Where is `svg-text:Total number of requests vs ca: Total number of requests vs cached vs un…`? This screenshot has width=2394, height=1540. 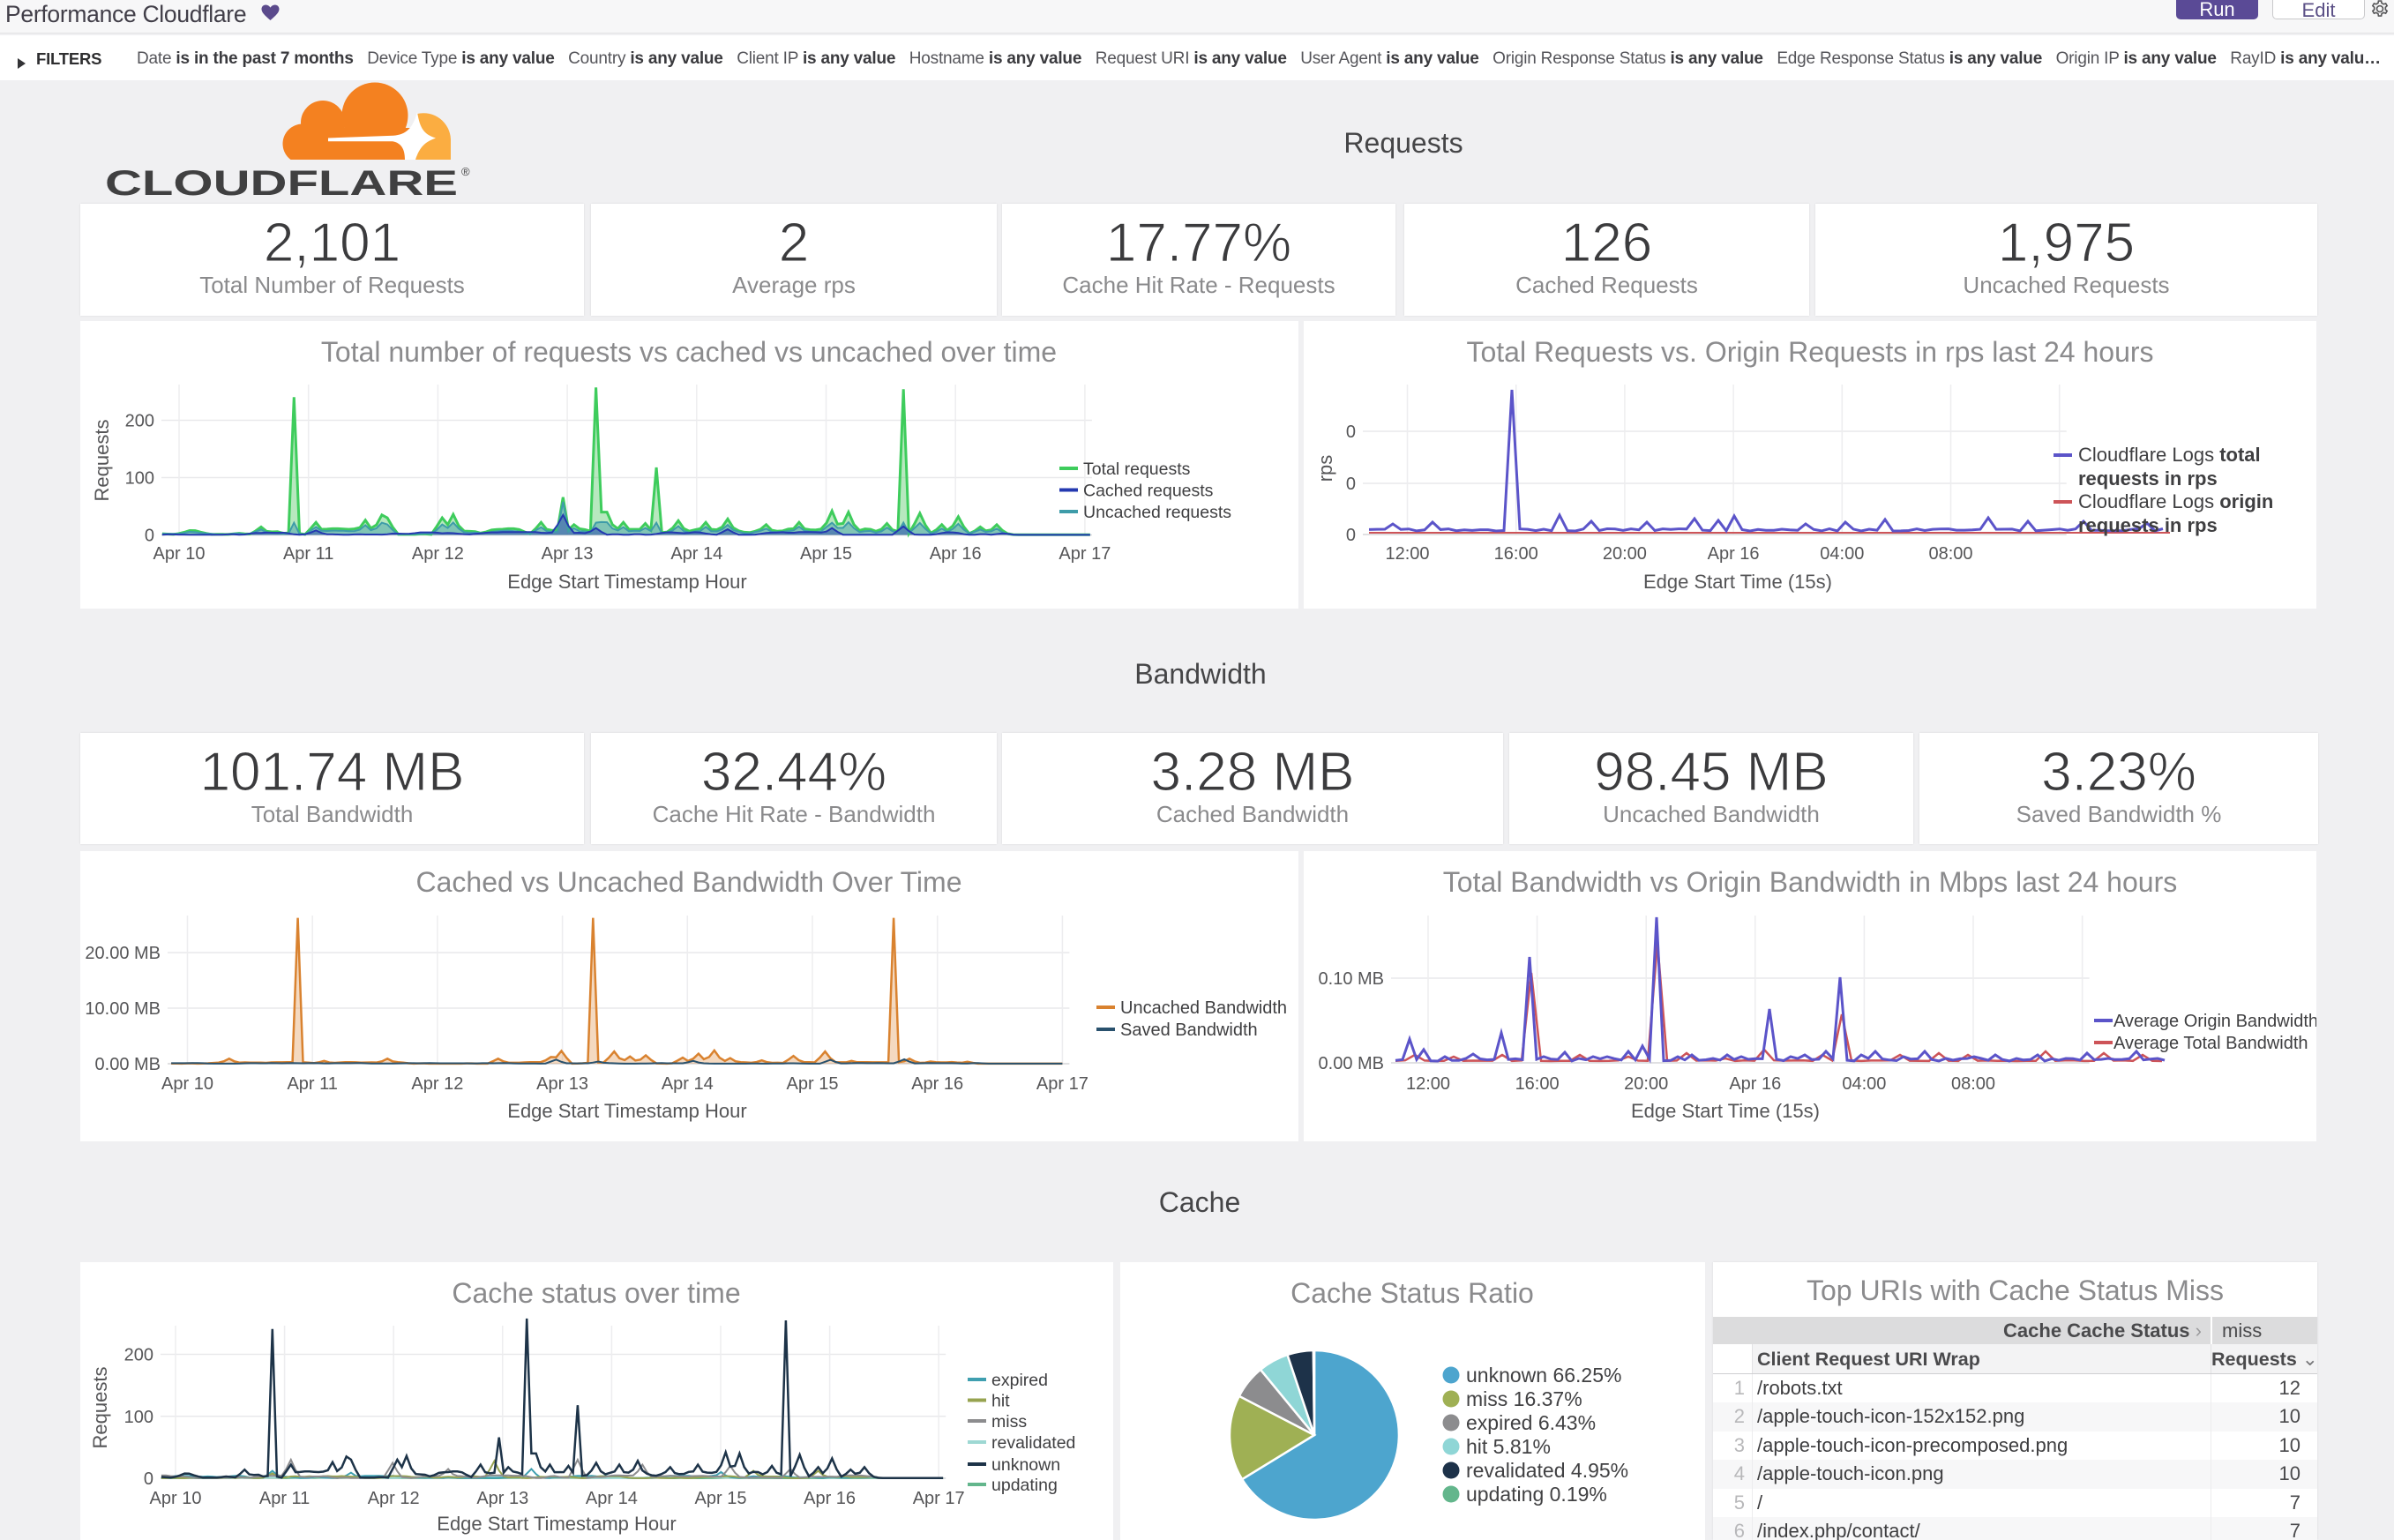
svg-text:Total number of requests vs ca: Total number of requests vs cached vs un… is located at coordinates (689, 352).